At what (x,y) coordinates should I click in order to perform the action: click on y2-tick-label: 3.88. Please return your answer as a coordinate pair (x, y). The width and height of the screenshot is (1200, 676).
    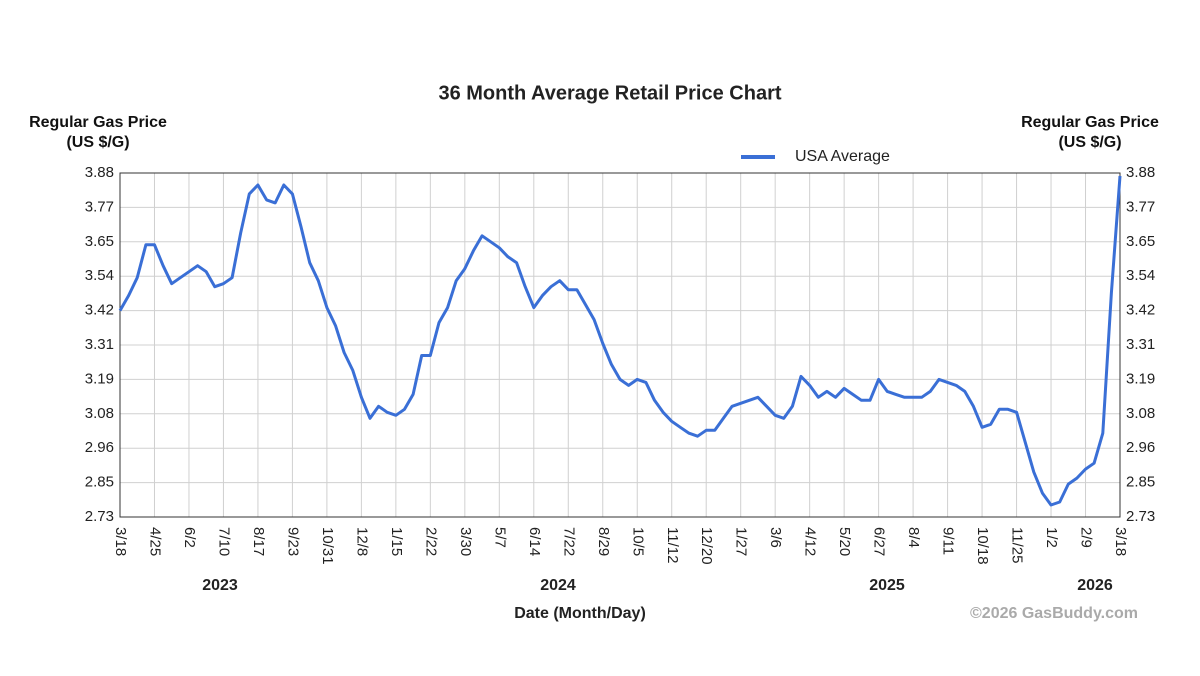
    Looking at the image, I should click on (1140, 172).